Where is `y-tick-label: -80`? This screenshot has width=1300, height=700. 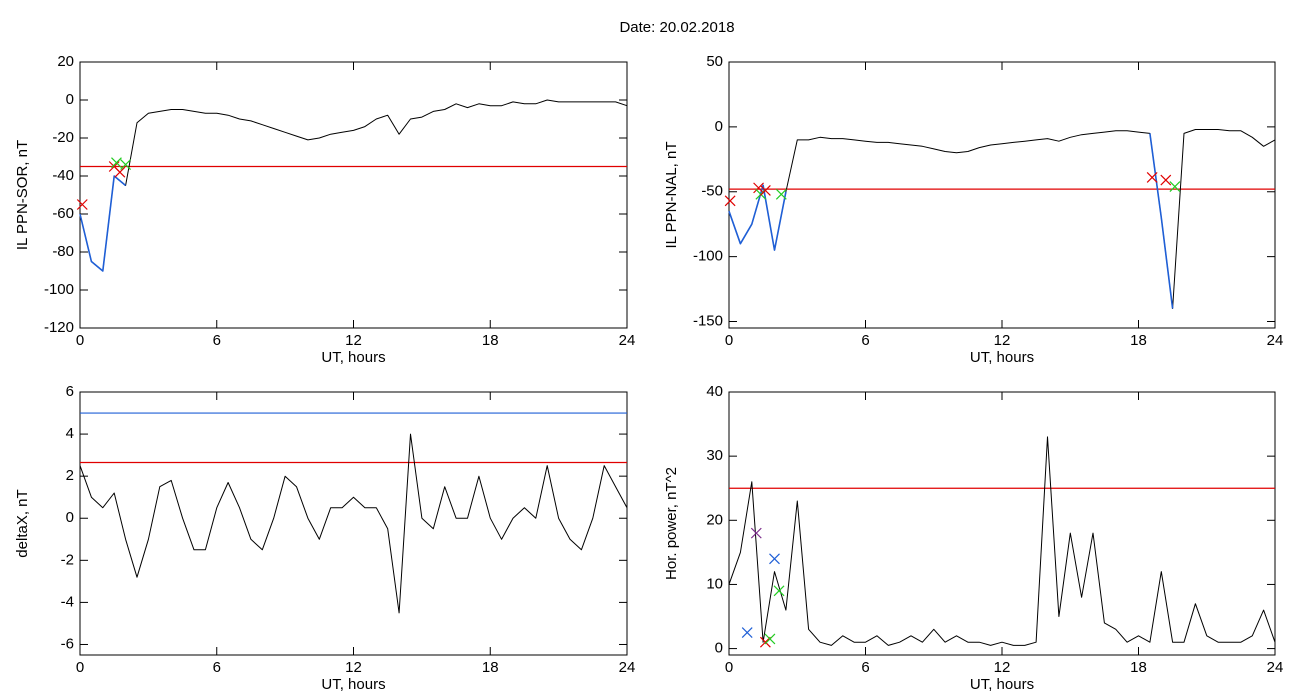 y-tick-label: -80 is located at coordinates (63, 251).